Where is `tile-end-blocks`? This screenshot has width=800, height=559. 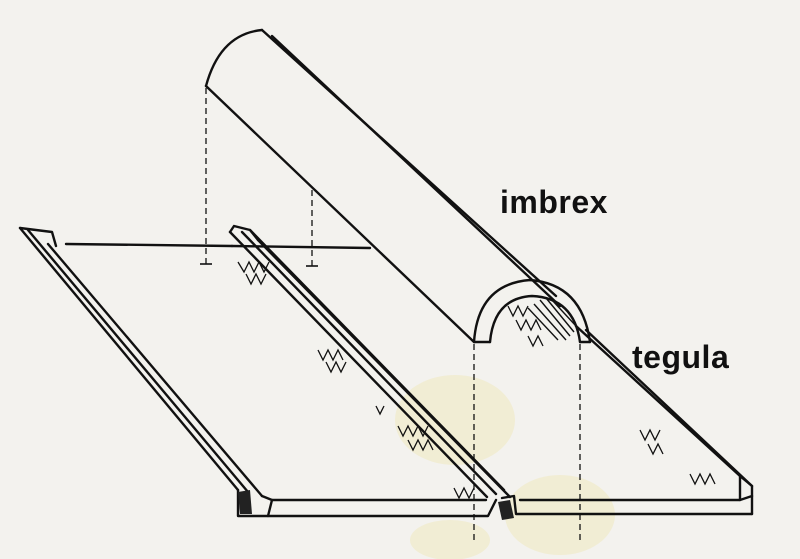
tile-end-blocks is located at coordinates (376, 505).